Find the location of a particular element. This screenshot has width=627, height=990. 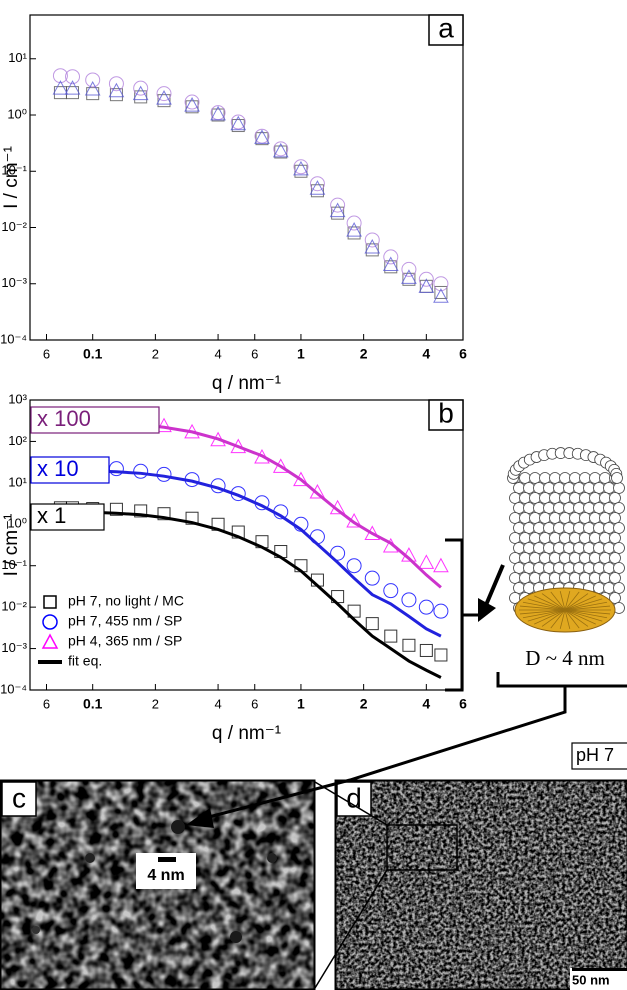

fit-line is located at coordinates (251, 553).